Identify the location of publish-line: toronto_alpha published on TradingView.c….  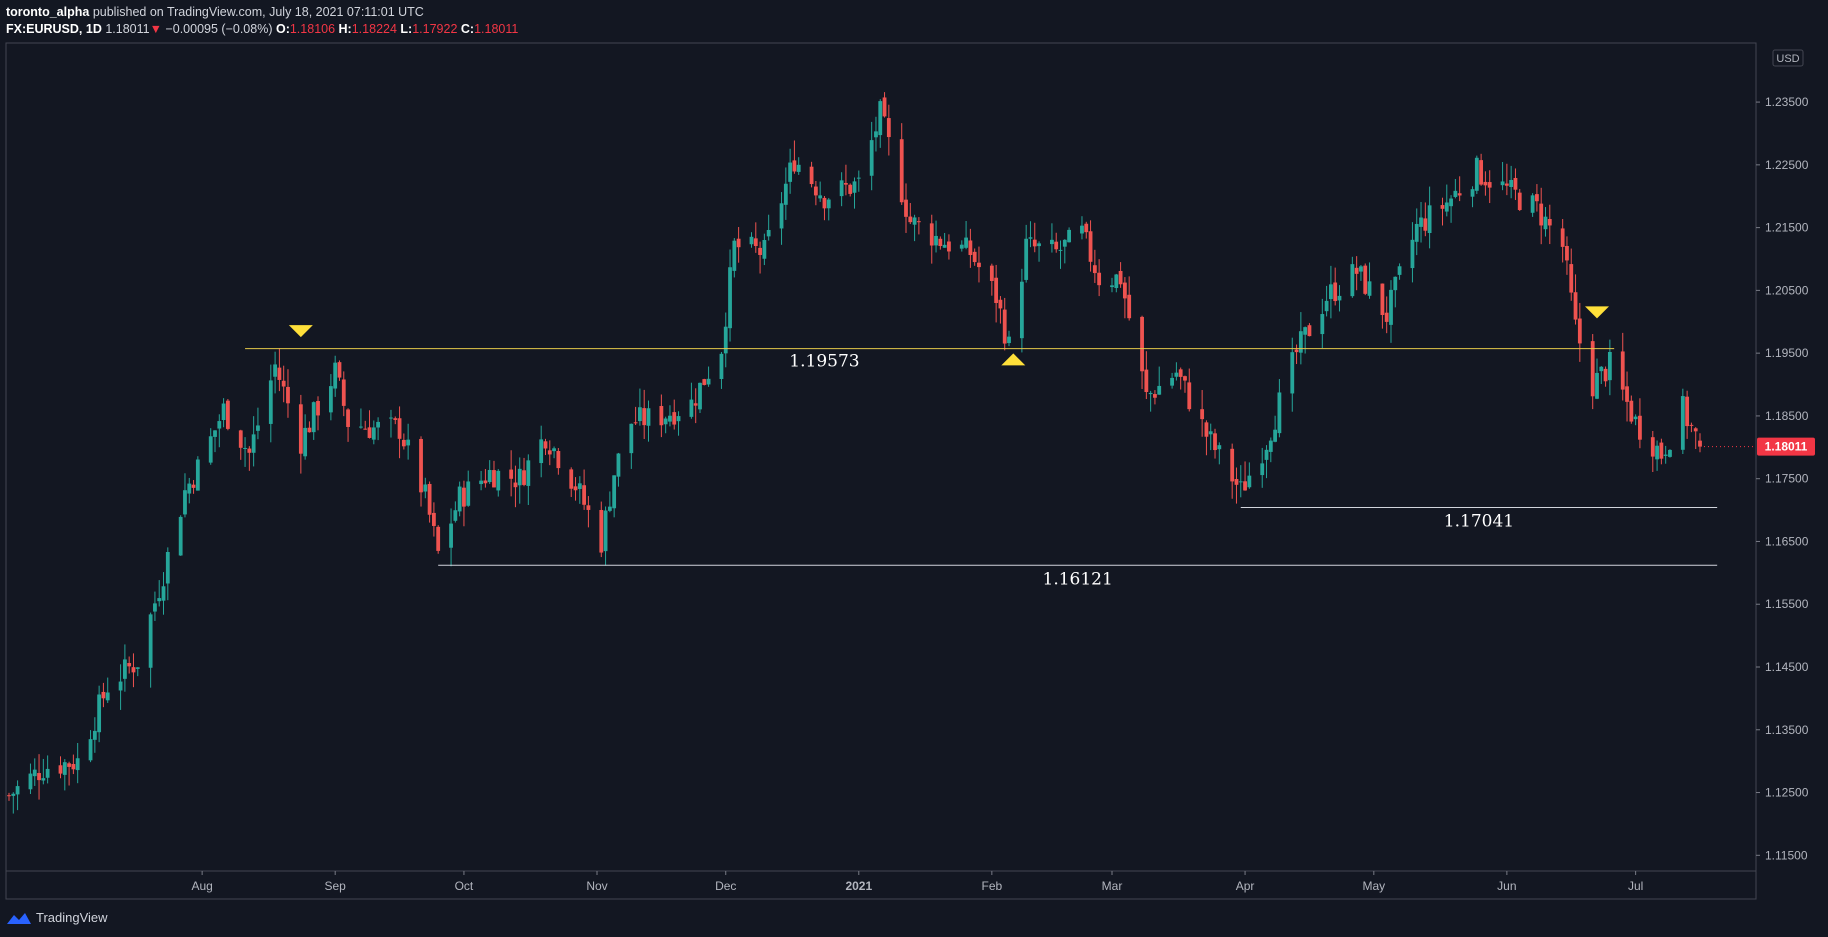
(262, 12).